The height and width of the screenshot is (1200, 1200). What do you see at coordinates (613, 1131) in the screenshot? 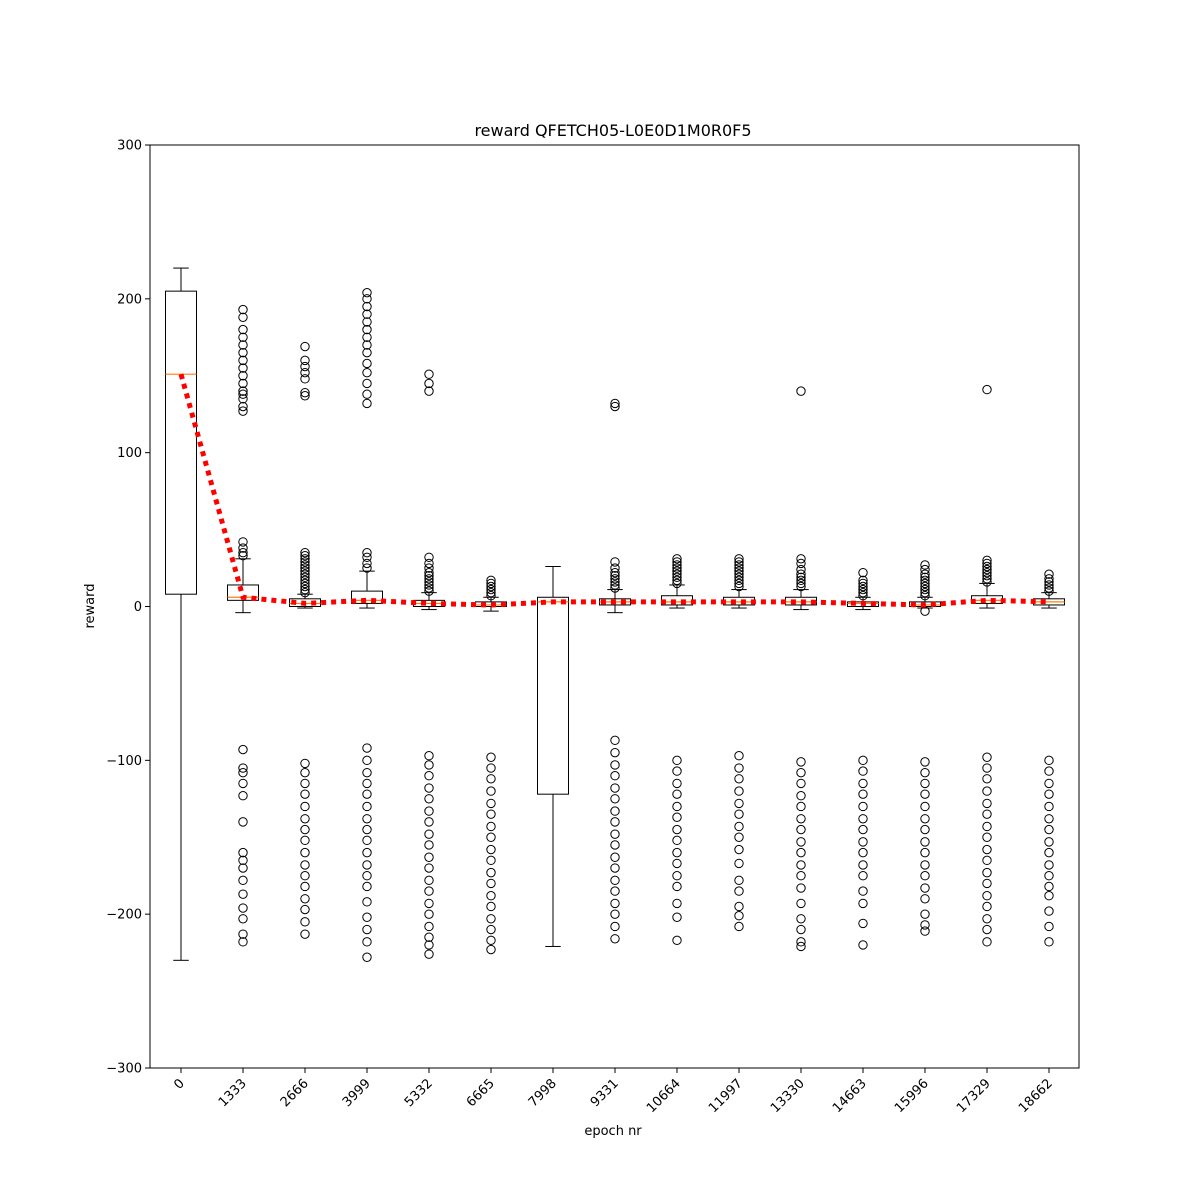
I see `x-axis-label: epoch nr` at bounding box center [613, 1131].